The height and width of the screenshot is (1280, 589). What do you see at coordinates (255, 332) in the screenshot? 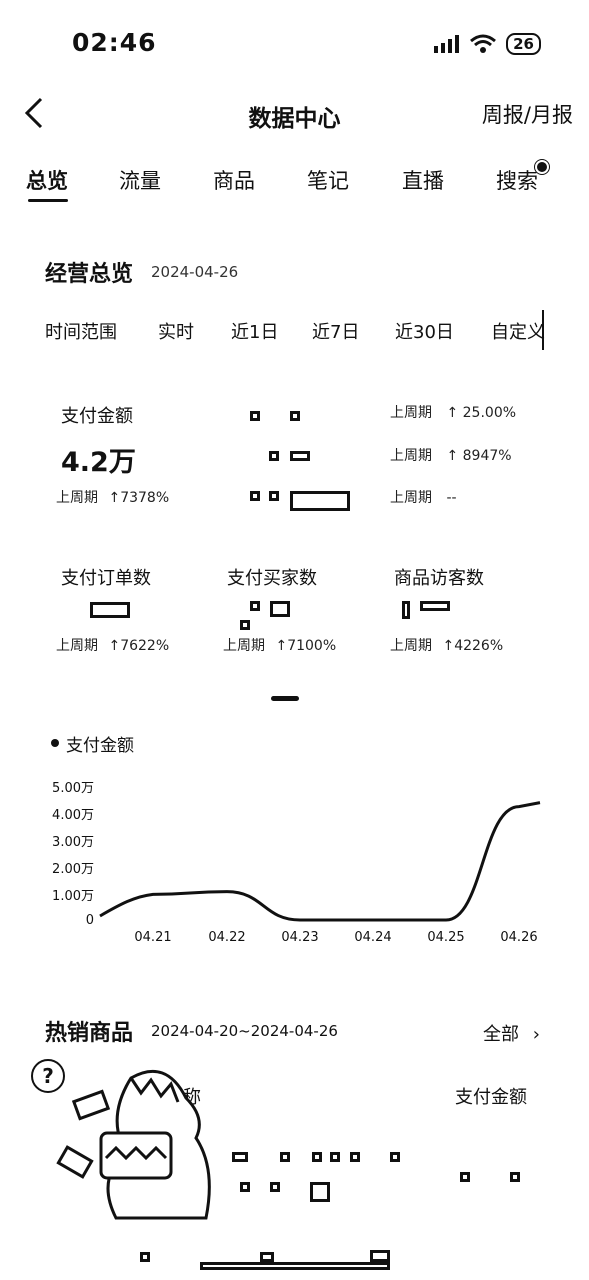
I see `range-1day: 近1日` at bounding box center [255, 332].